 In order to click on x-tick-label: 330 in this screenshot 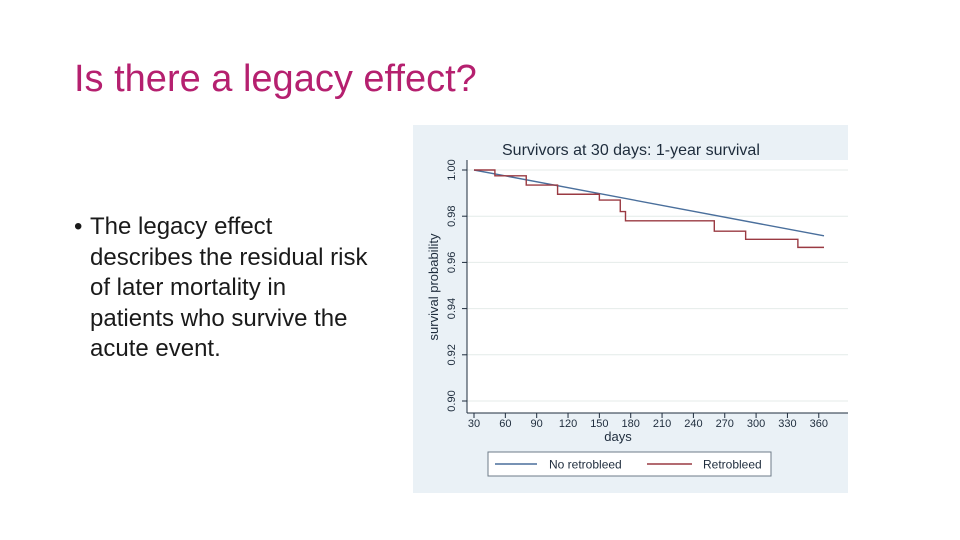, I will do `click(787, 424)`.